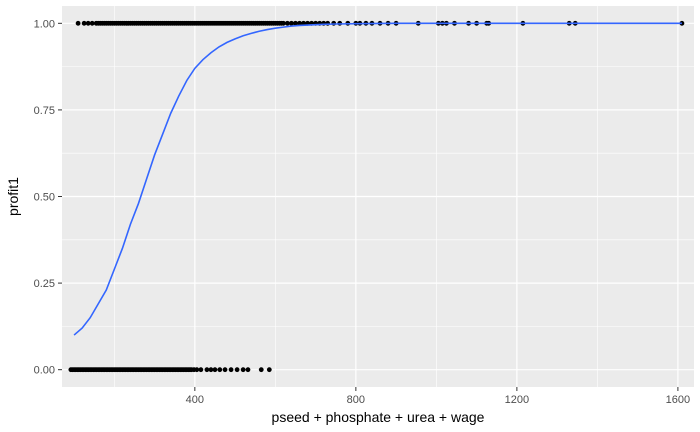 The image size is (700, 432). What do you see at coordinates (356, 400) in the screenshot?
I see `x-tick-label: 800` at bounding box center [356, 400].